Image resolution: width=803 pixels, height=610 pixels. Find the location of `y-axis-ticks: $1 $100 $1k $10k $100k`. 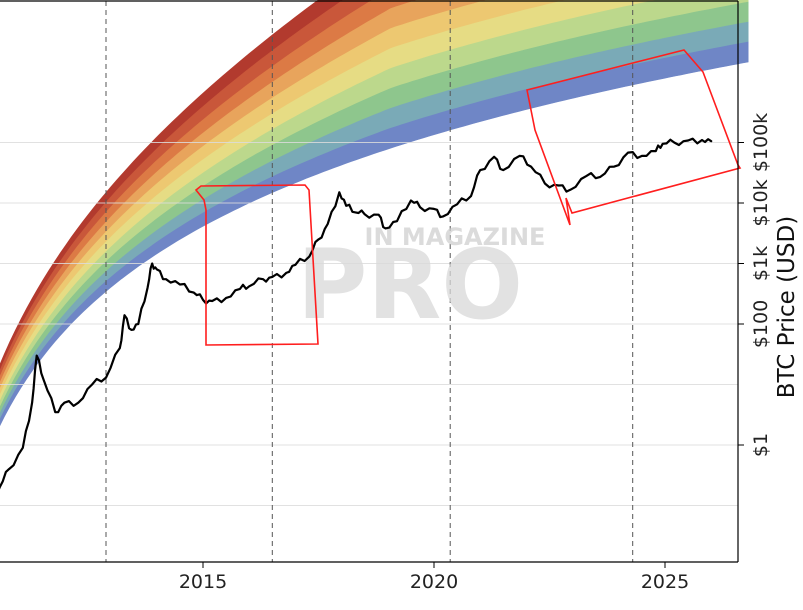

y-axis-ticks: $1 $100 $1k $10k $100k is located at coordinates (755, 285).